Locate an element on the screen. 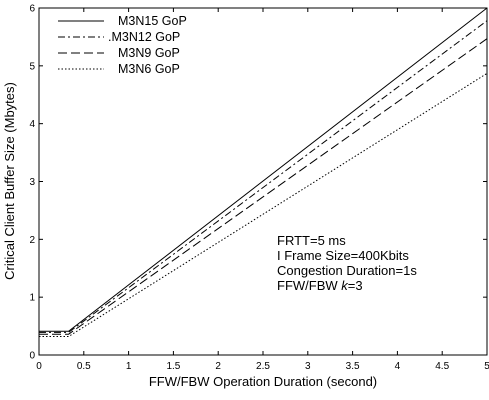 The image size is (489, 400). x-tick-label-9: 4.5 is located at coordinates (442, 366).